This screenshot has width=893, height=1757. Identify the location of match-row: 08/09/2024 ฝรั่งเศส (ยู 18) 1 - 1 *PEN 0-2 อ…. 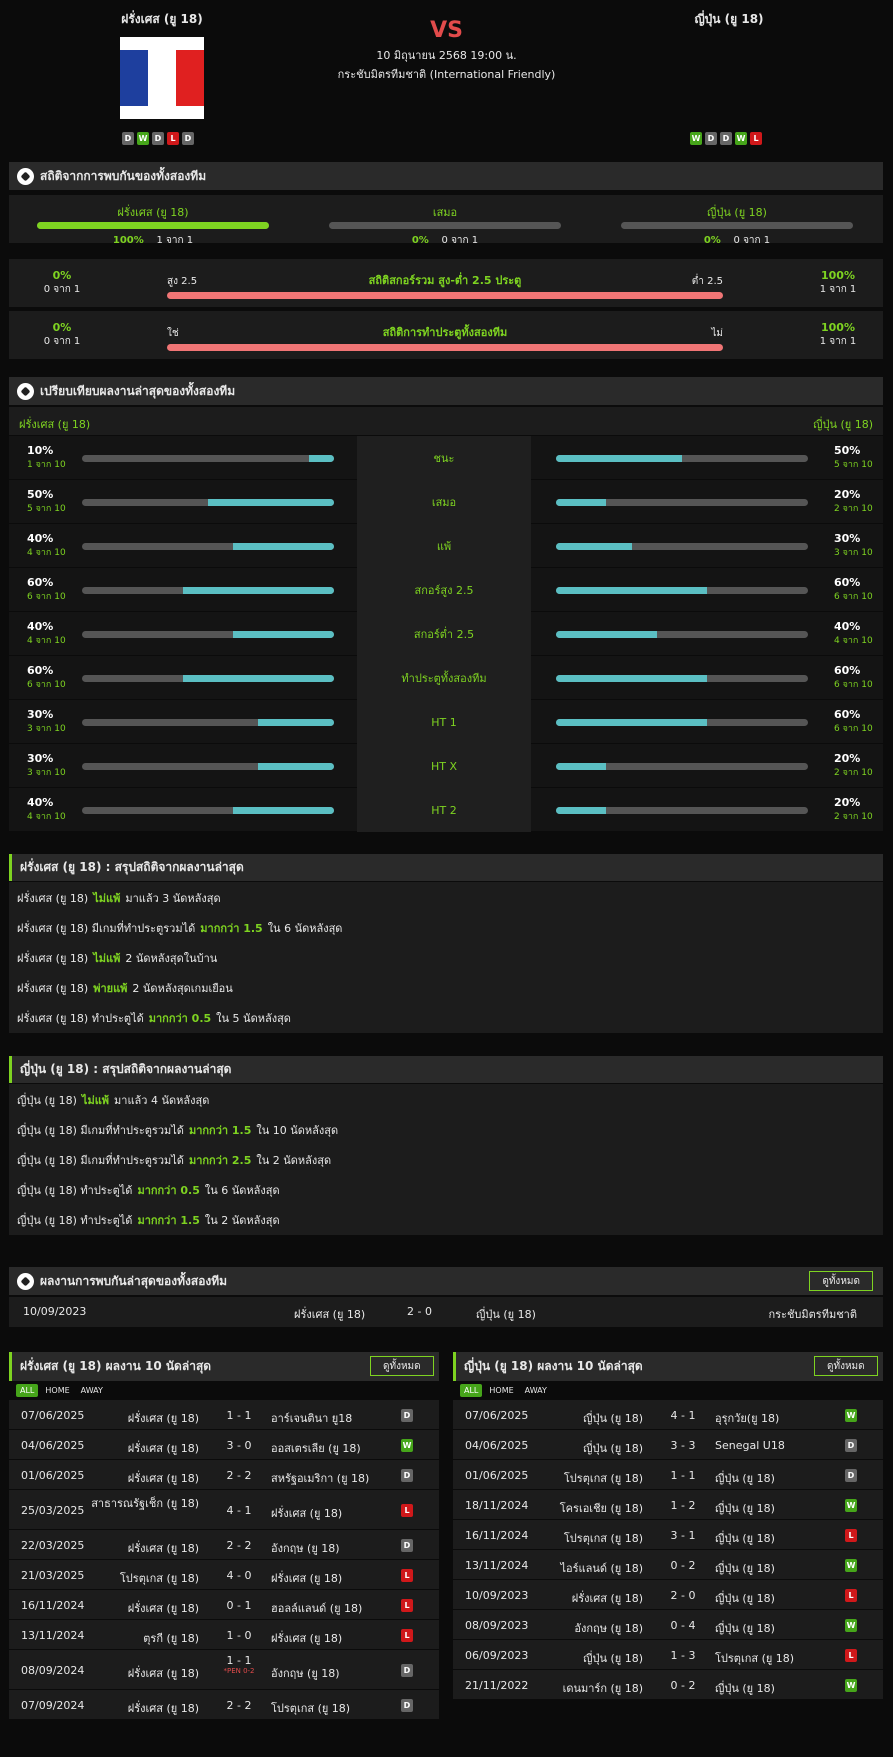
(224, 1670).